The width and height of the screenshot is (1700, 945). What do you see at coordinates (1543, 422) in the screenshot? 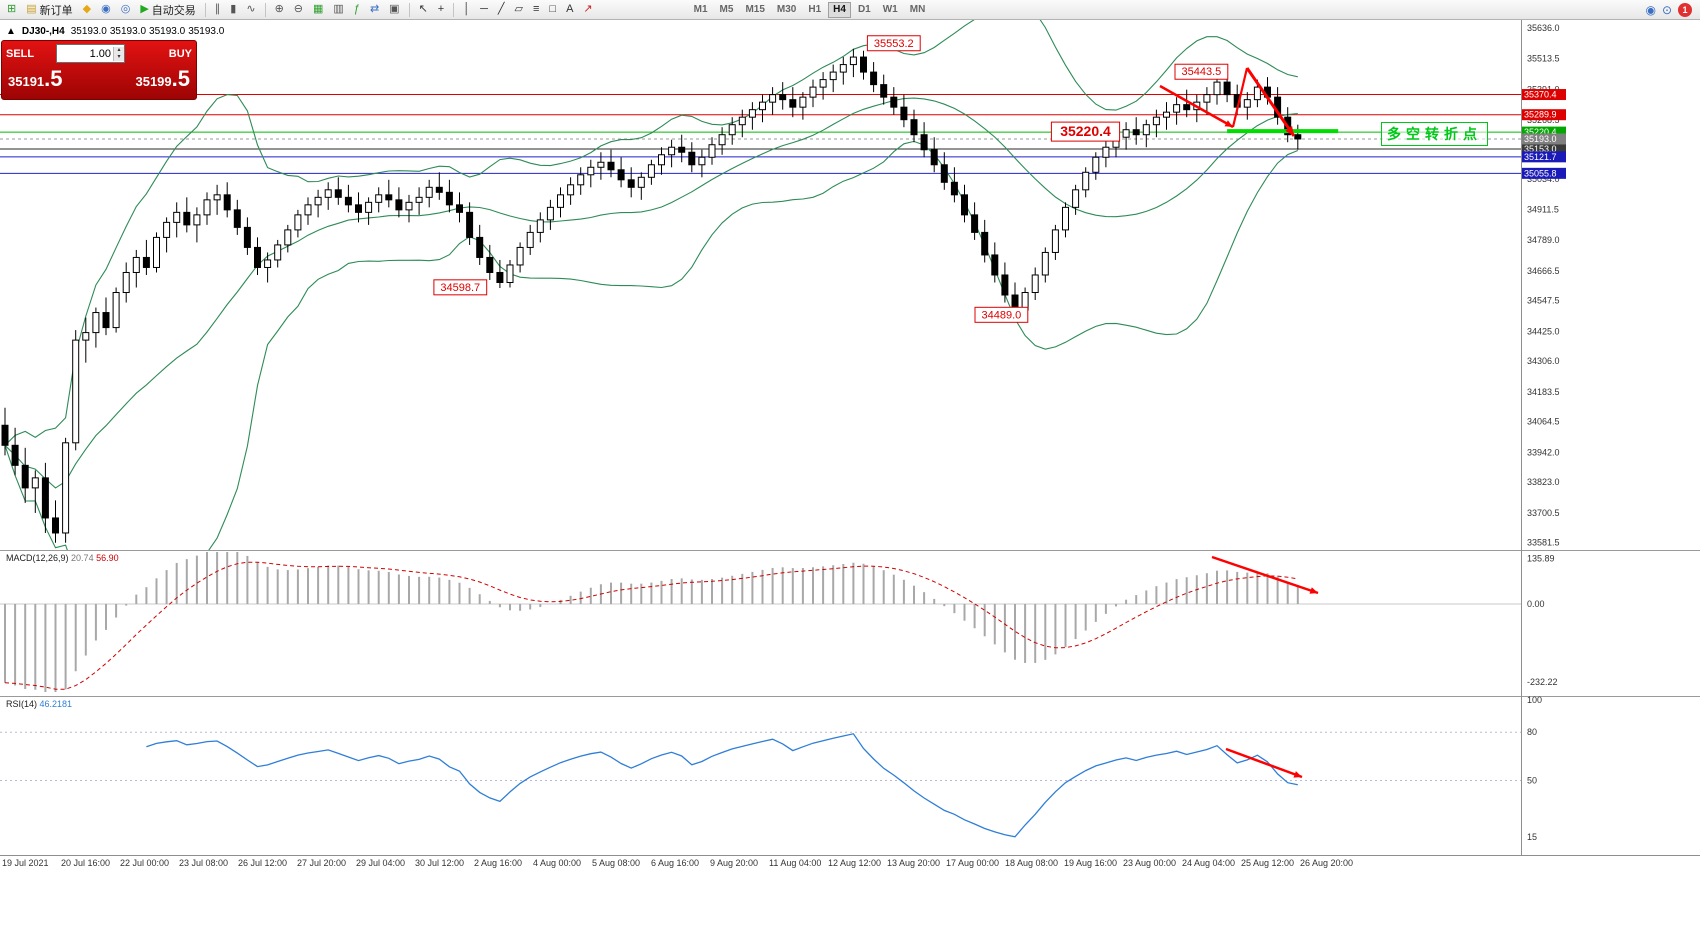
I see `price-tick-label: 34064.5` at bounding box center [1543, 422].